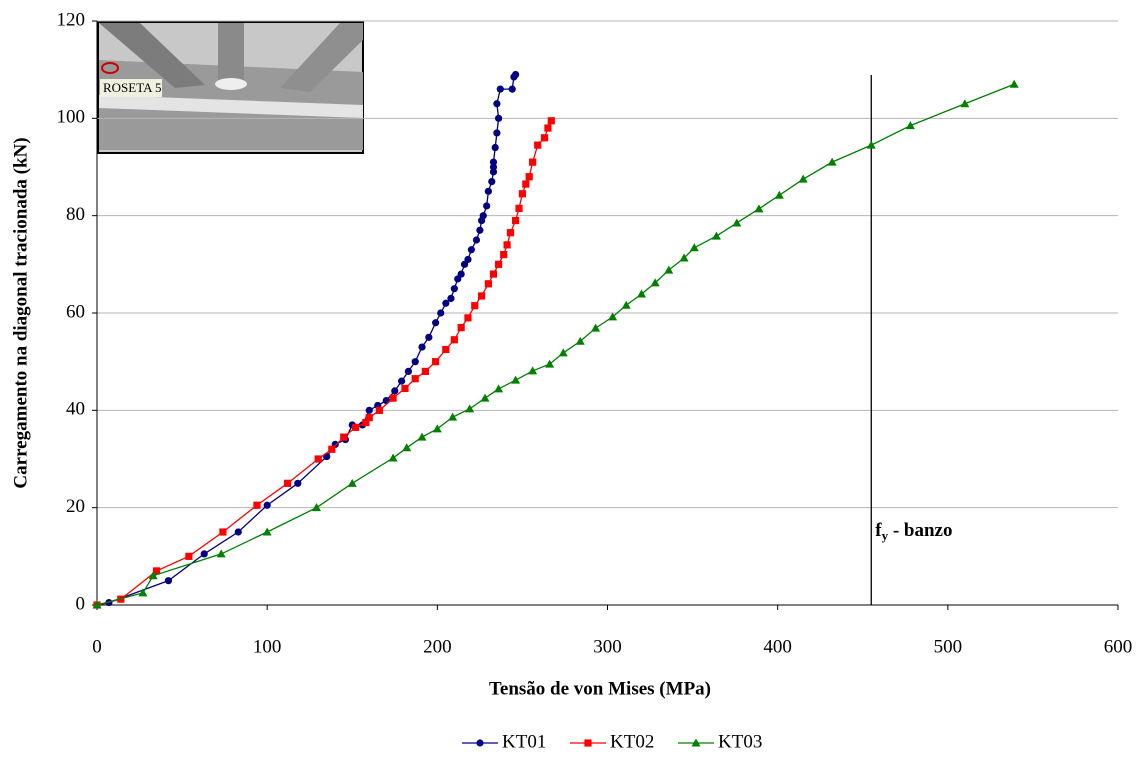 The height and width of the screenshot is (758, 1141). I want to click on x-tick-label: 300, so click(607, 646).